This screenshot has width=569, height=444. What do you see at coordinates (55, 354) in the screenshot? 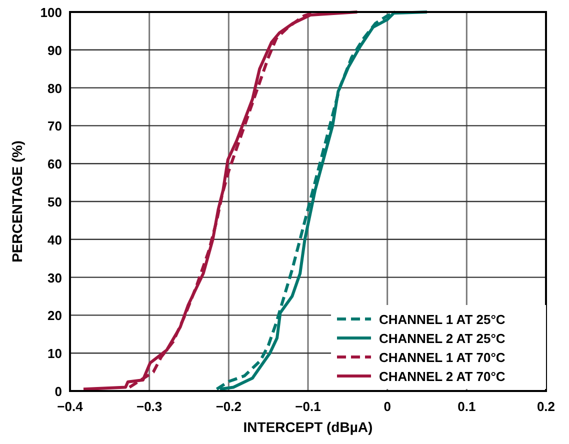
I see `y-tick-label: 10` at bounding box center [55, 354].